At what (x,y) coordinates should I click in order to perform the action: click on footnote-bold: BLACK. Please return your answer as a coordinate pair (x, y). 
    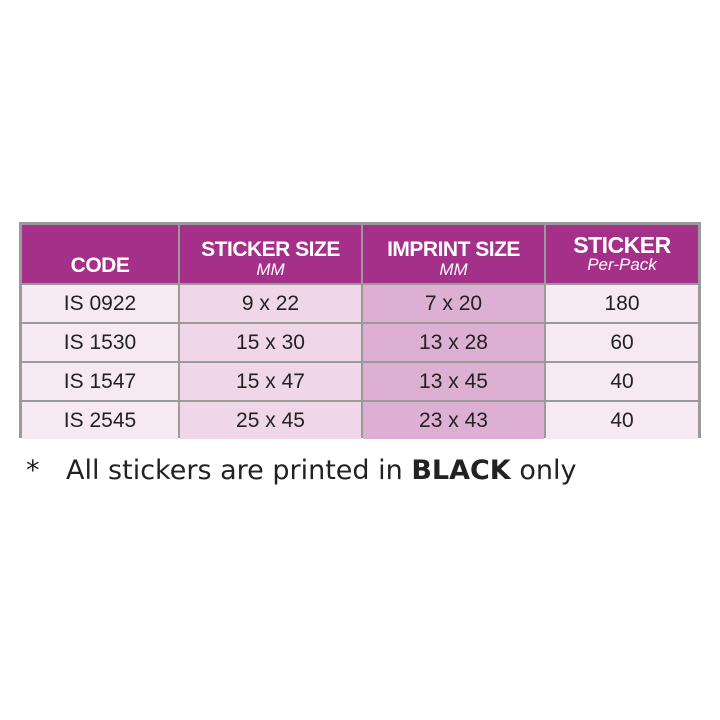
    Looking at the image, I should click on (461, 470).